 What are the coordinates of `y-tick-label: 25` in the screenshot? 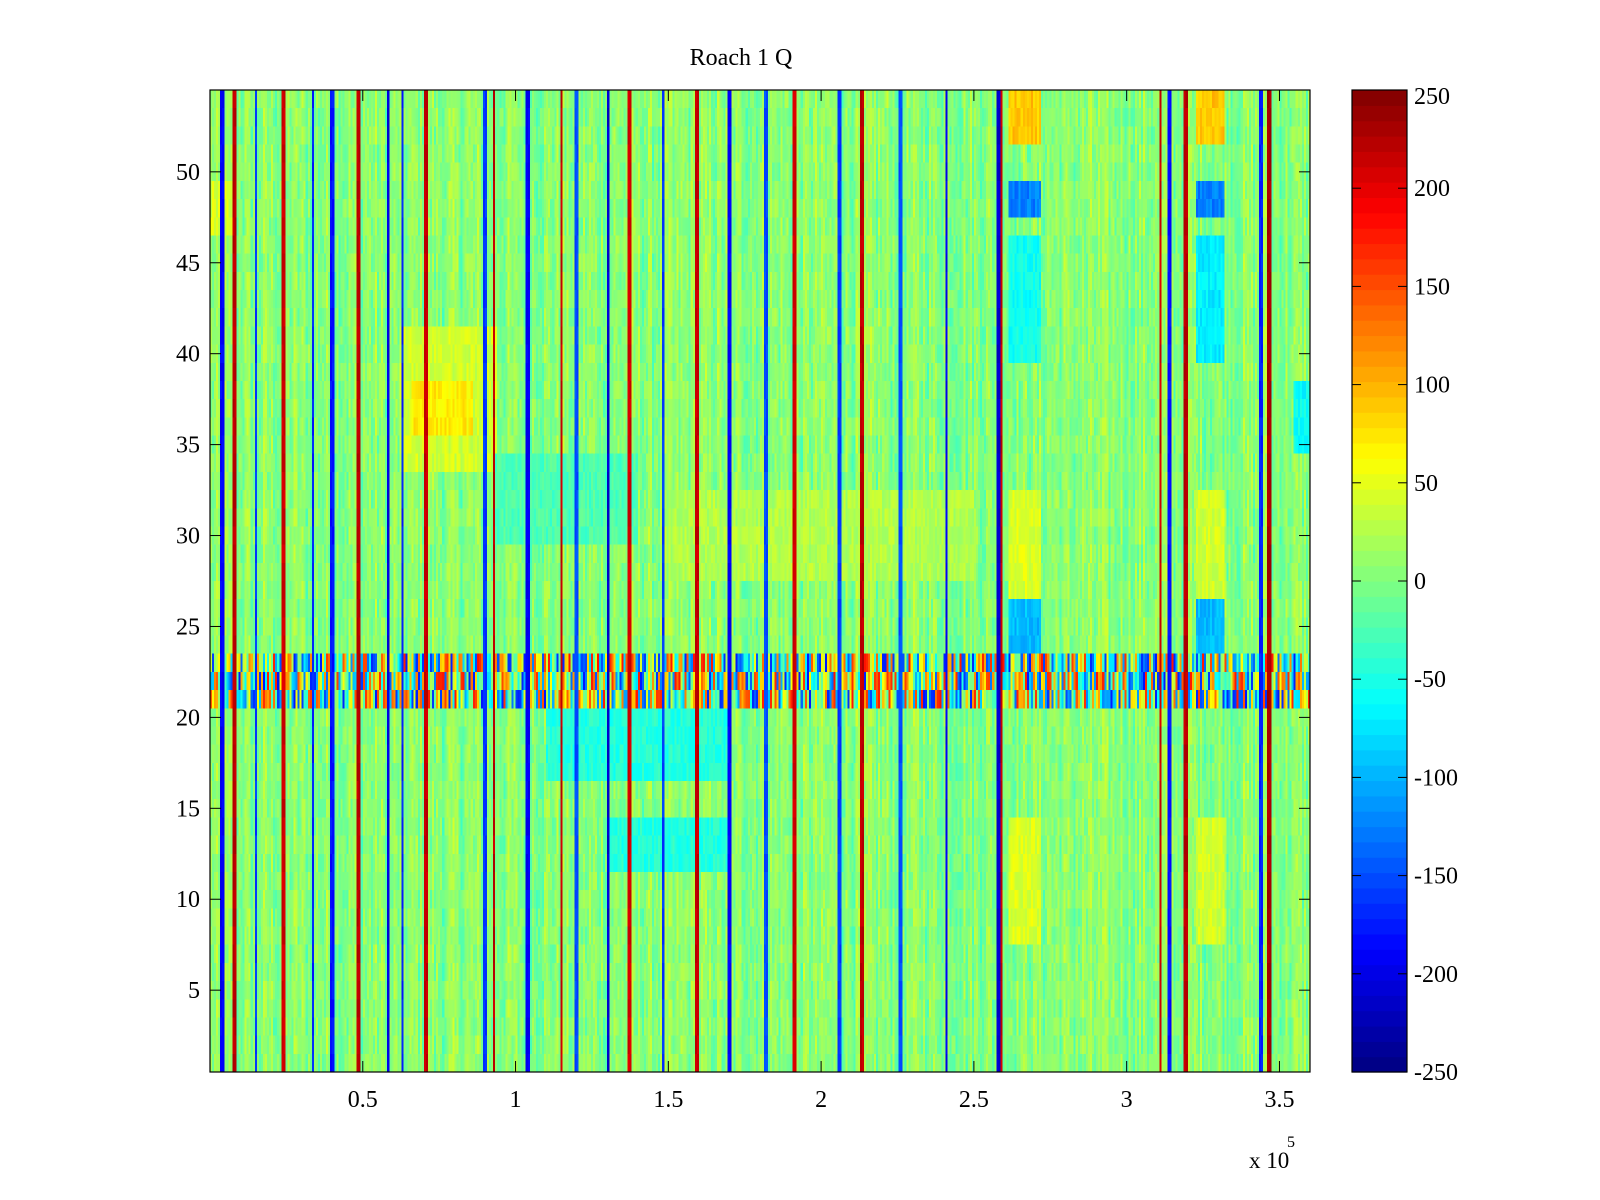 It's located at (188, 627).